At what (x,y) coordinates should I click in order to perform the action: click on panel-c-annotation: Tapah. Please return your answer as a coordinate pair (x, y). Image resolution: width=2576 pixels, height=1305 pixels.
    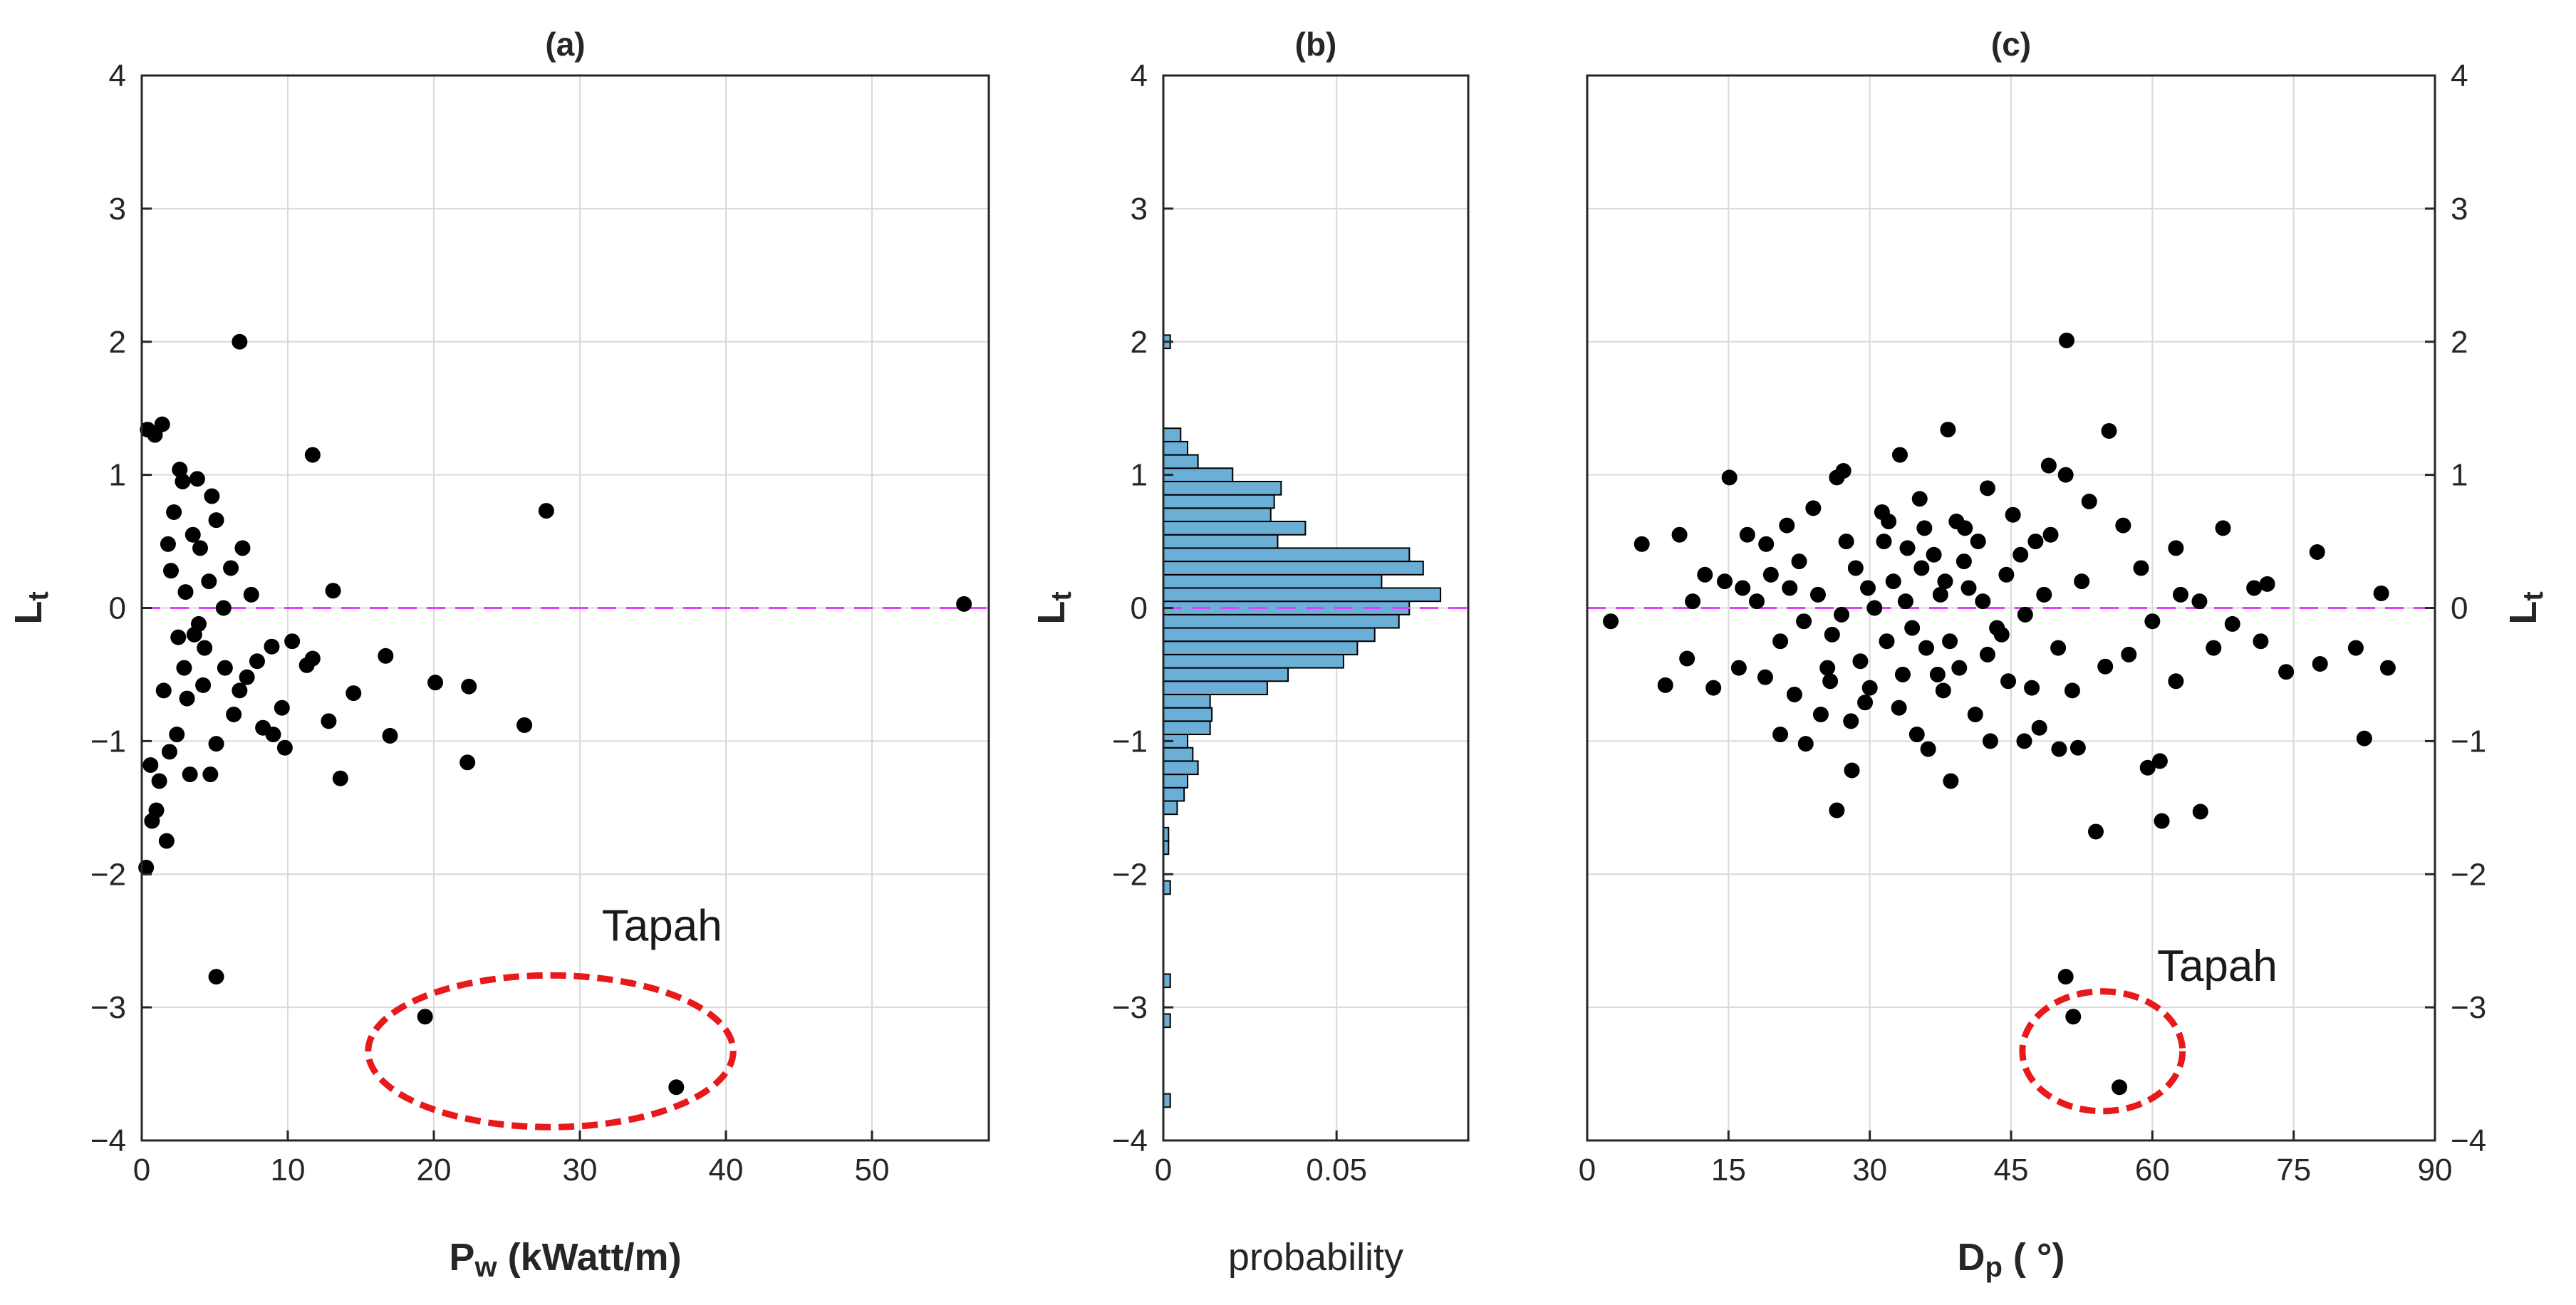
    Looking at the image, I should click on (2217, 966).